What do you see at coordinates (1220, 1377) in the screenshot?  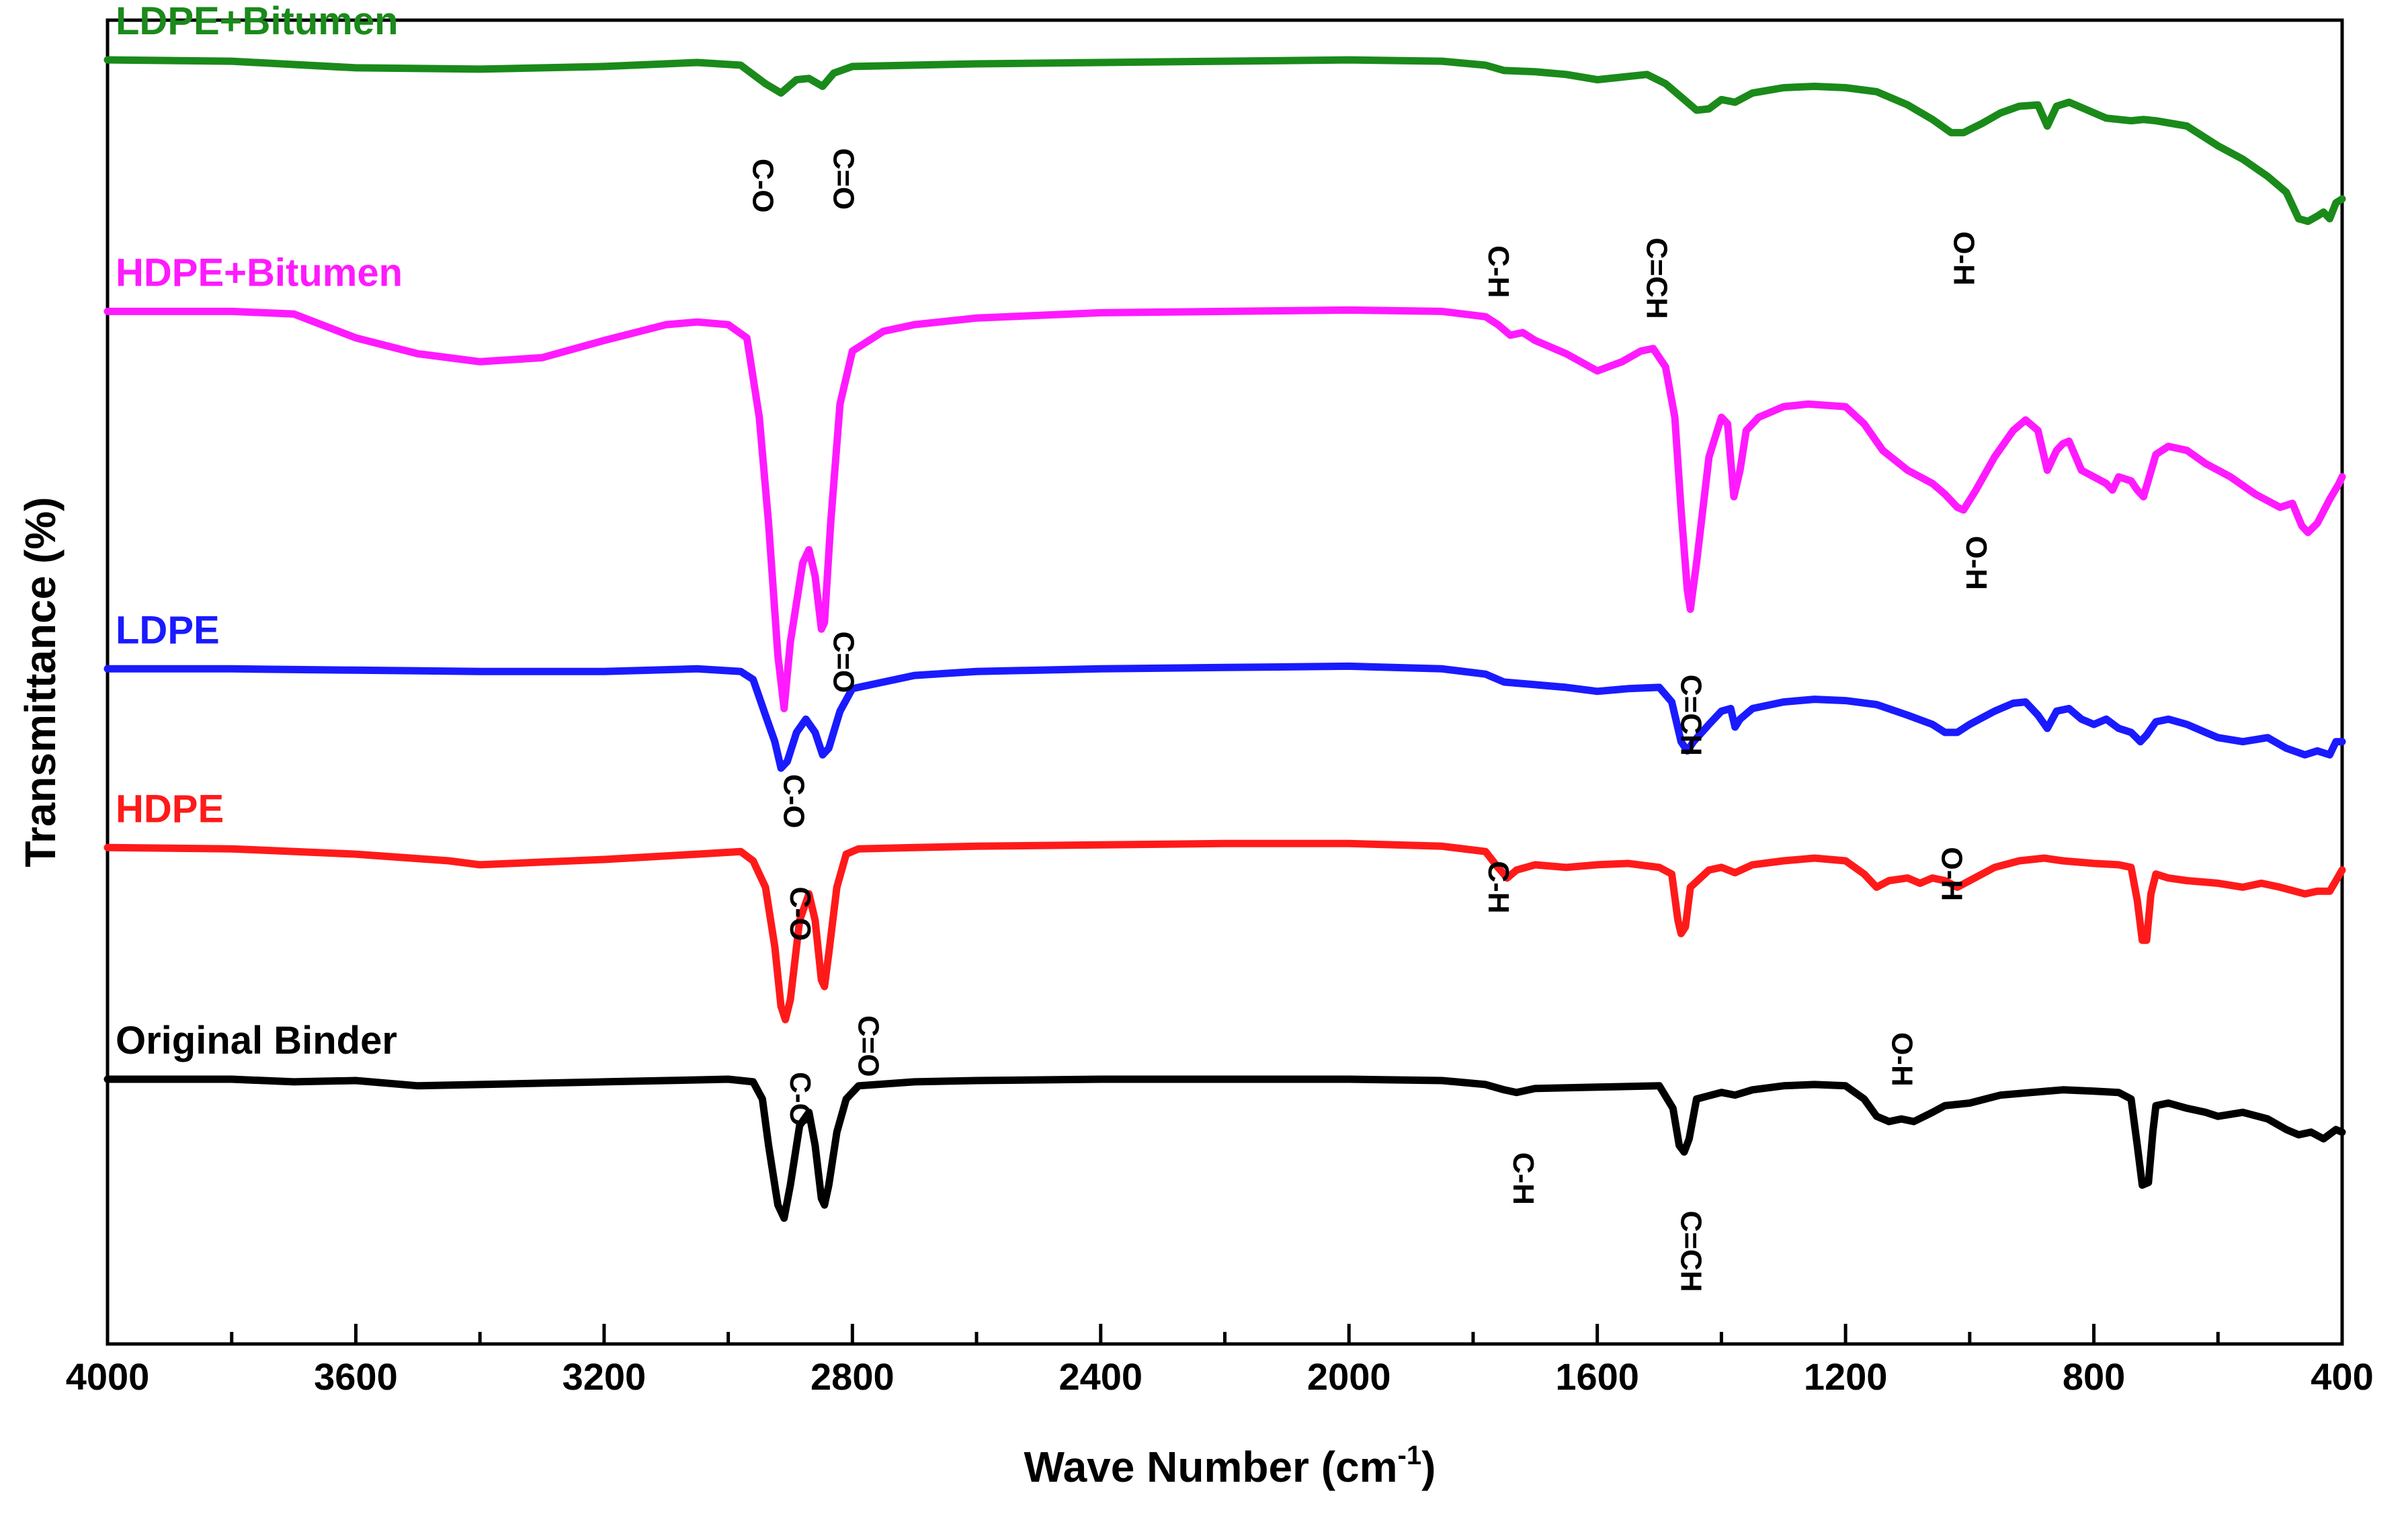 I see `x-axis-tick-labels: 4000 3600 3200 2800 2400 2000 1600 1200 800 400` at bounding box center [1220, 1377].